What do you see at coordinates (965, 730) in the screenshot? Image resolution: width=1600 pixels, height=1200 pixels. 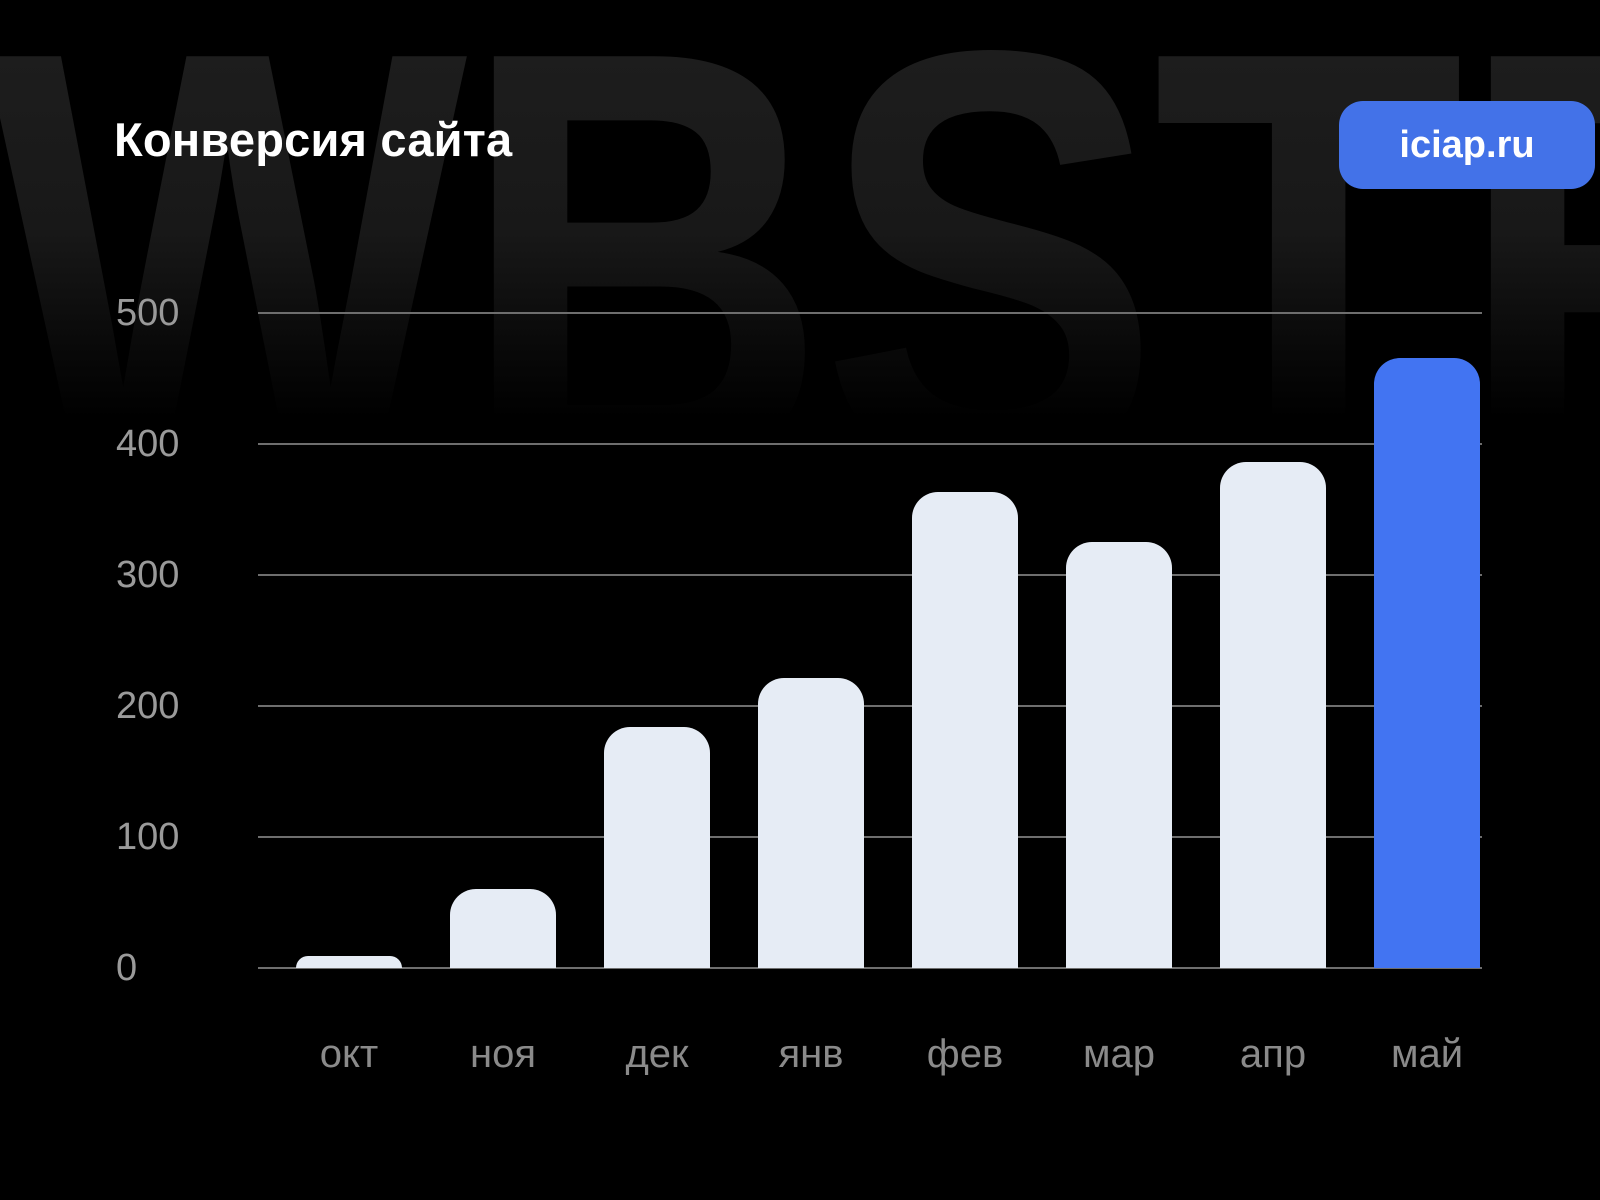 I see `bar-фев` at bounding box center [965, 730].